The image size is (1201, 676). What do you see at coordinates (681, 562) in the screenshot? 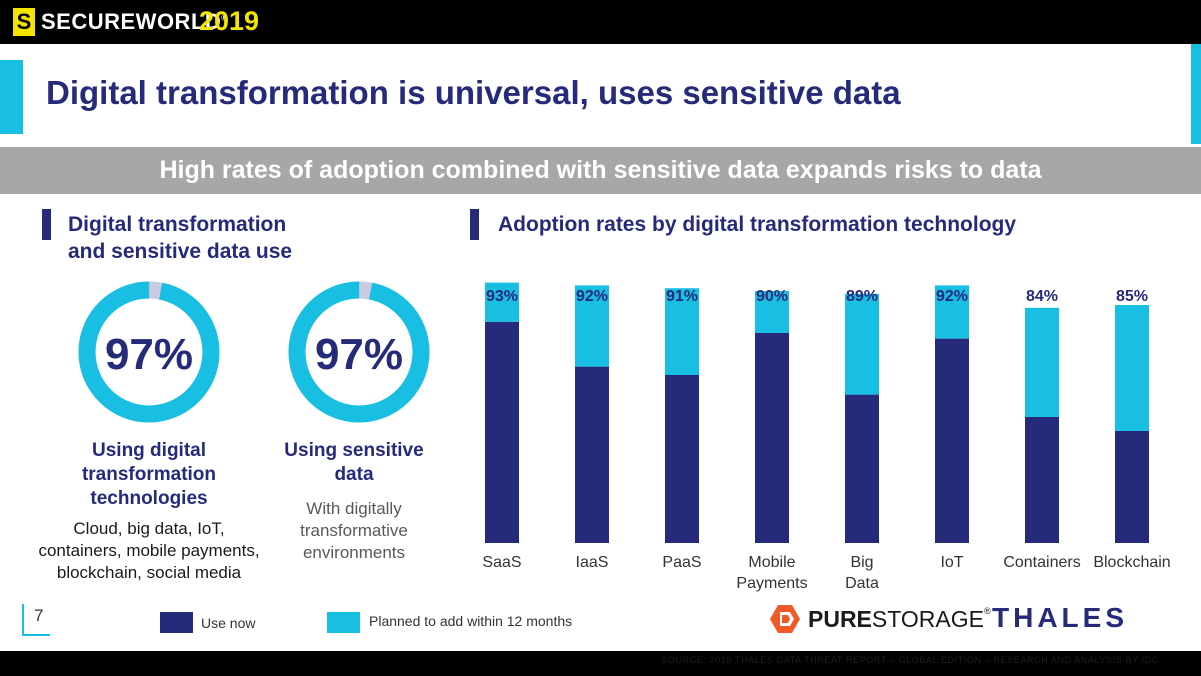
I see `category-label: PaaS` at bounding box center [681, 562].